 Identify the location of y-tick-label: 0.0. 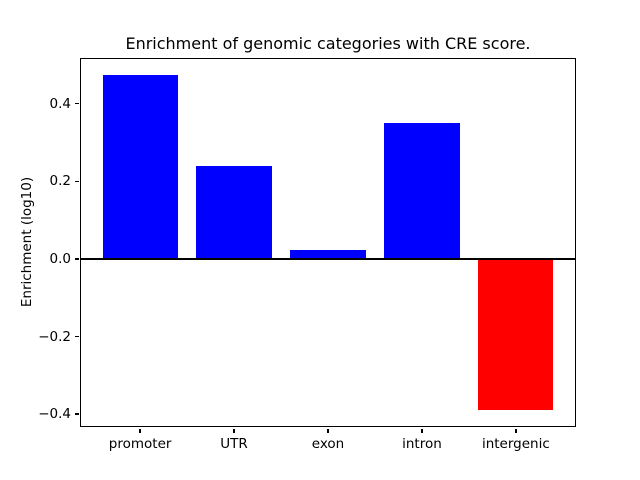
(60, 258).